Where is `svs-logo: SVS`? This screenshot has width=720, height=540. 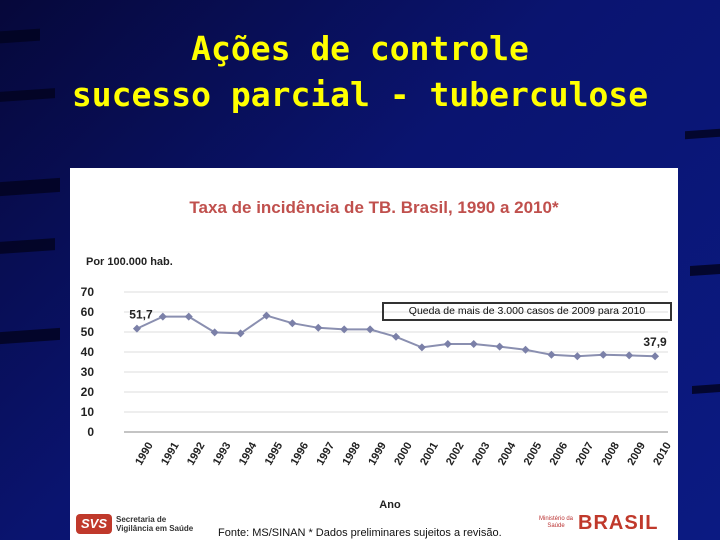 svs-logo: SVS is located at coordinates (94, 524).